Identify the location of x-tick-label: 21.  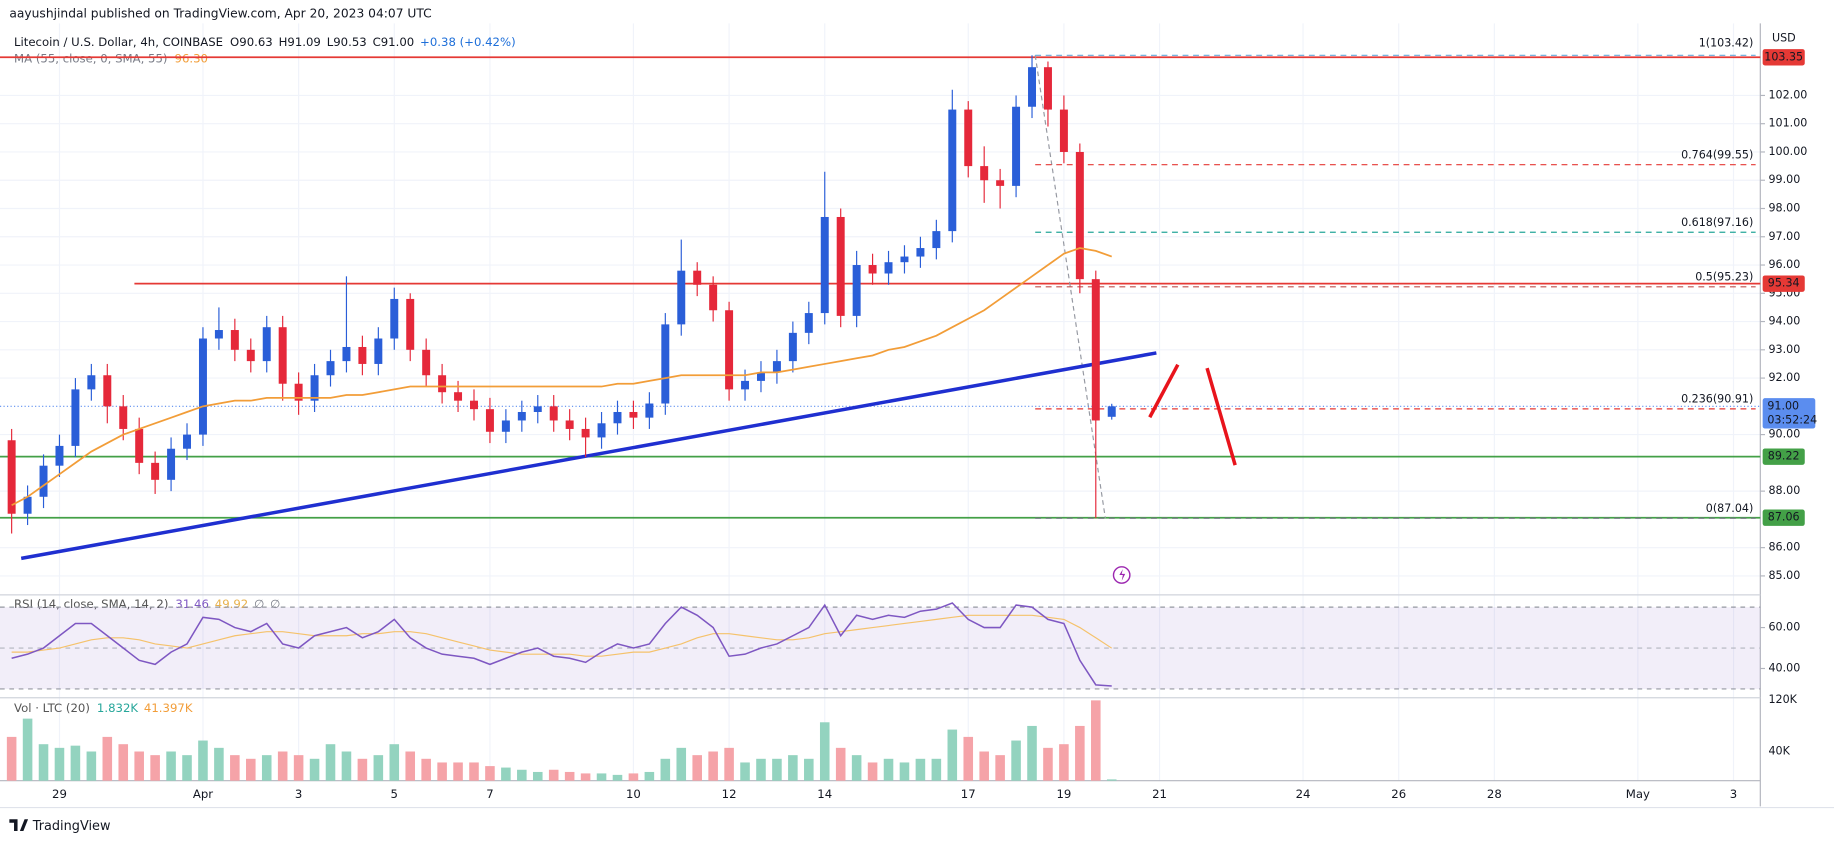
(1159, 794).